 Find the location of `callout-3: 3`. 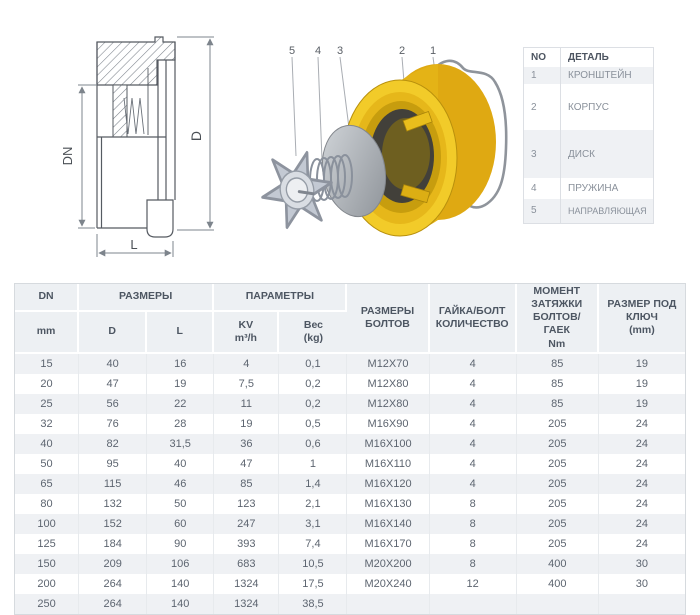

callout-3: 3 is located at coordinates (340, 51).